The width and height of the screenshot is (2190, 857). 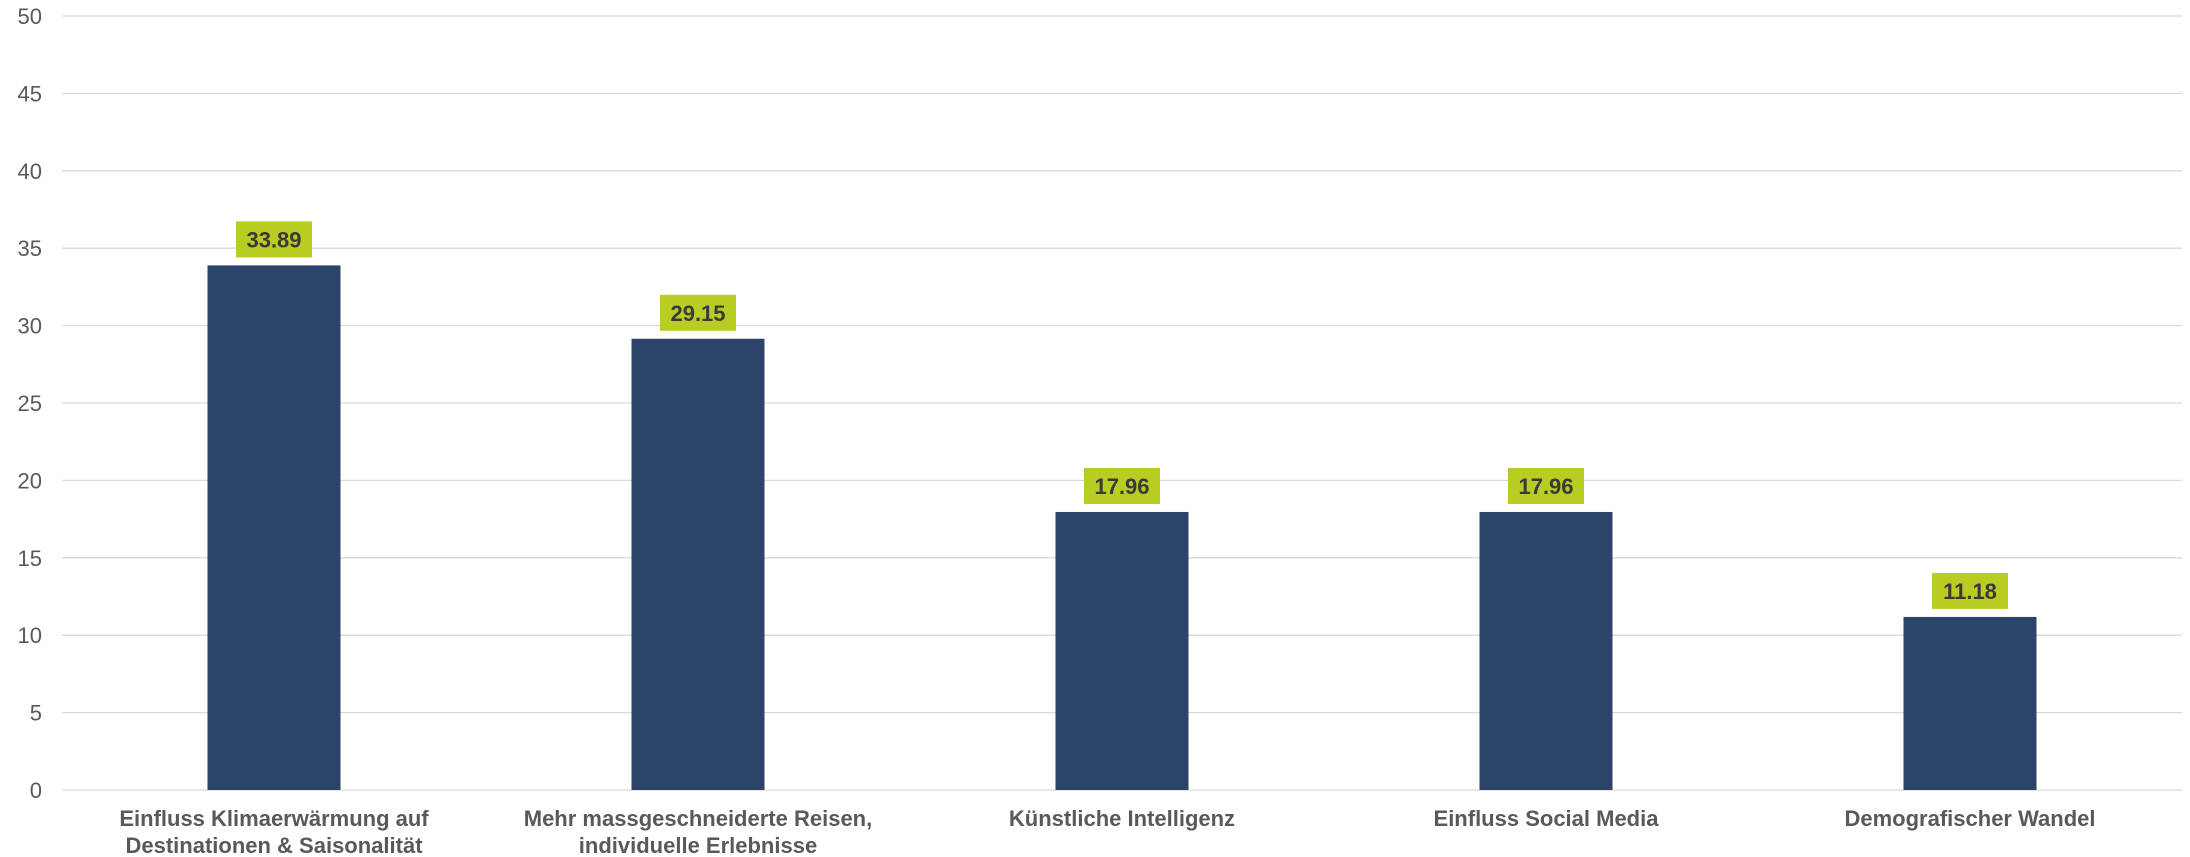 I want to click on data-label-text: 29.15, so click(x=697, y=313).